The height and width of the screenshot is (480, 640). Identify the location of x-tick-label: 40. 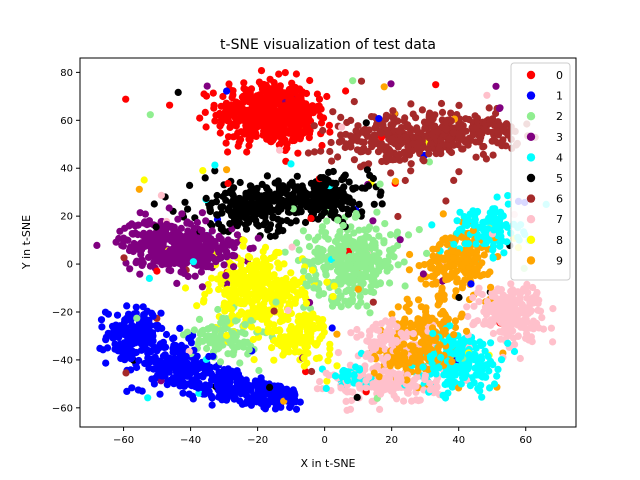
(458, 440).